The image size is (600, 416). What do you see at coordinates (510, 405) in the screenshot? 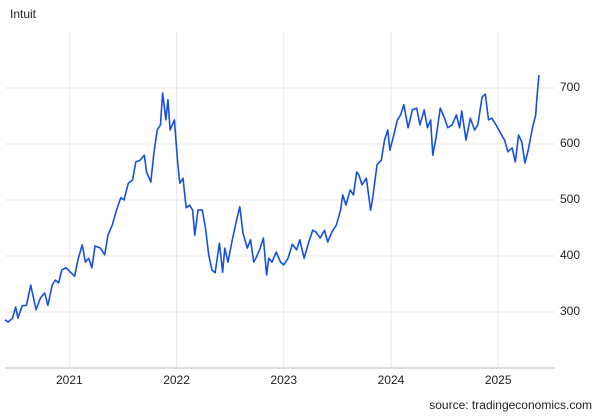
I see `source-note: source: tradingeconomics.com` at bounding box center [510, 405].